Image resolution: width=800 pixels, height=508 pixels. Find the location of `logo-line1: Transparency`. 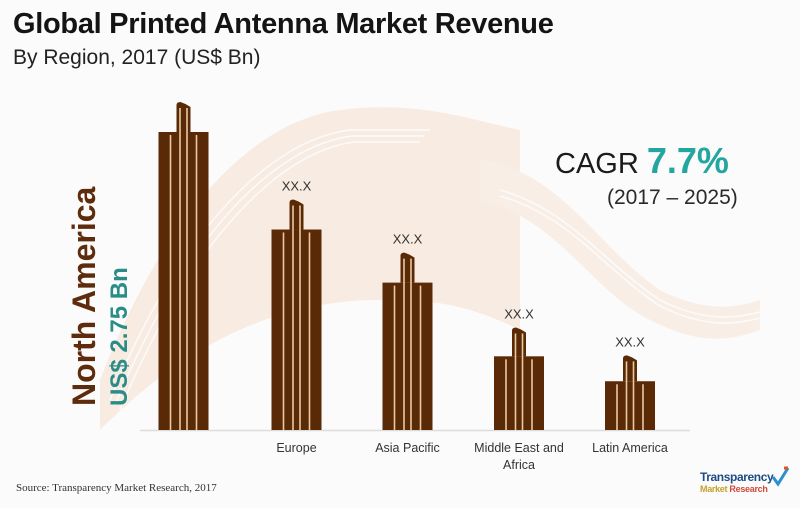

logo-line1: Transparency is located at coordinates (737, 477).